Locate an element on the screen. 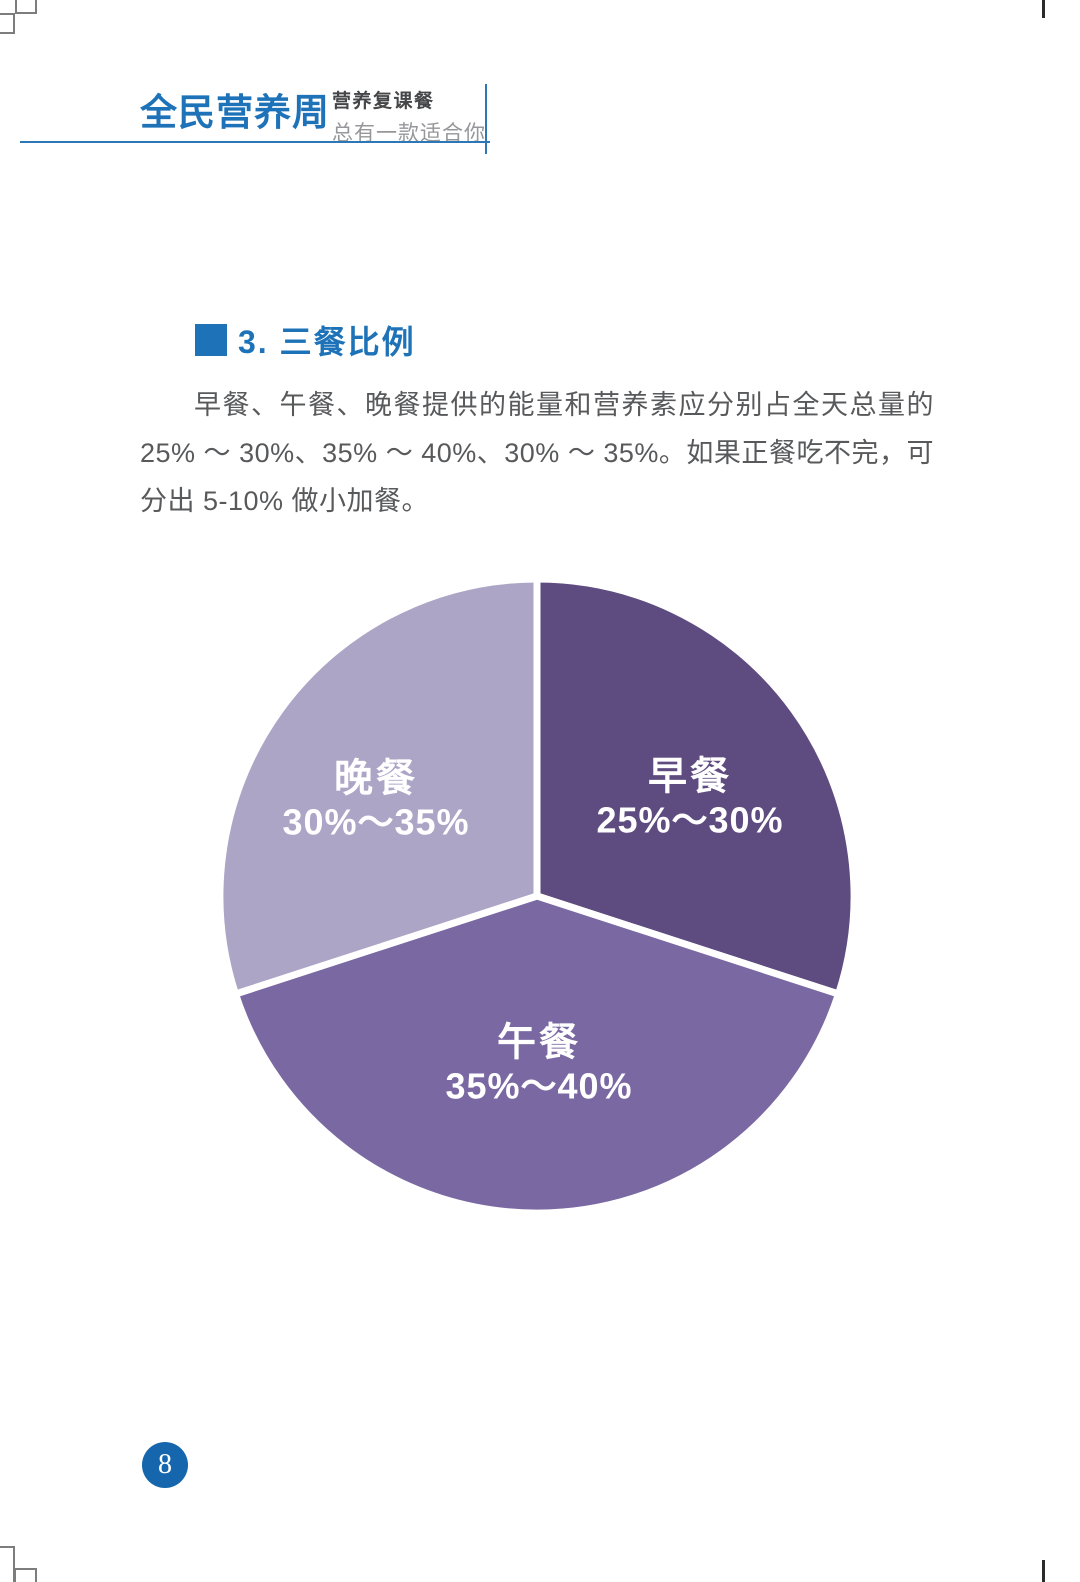  page-number-badge: 8 is located at coordinates (165, 1465).